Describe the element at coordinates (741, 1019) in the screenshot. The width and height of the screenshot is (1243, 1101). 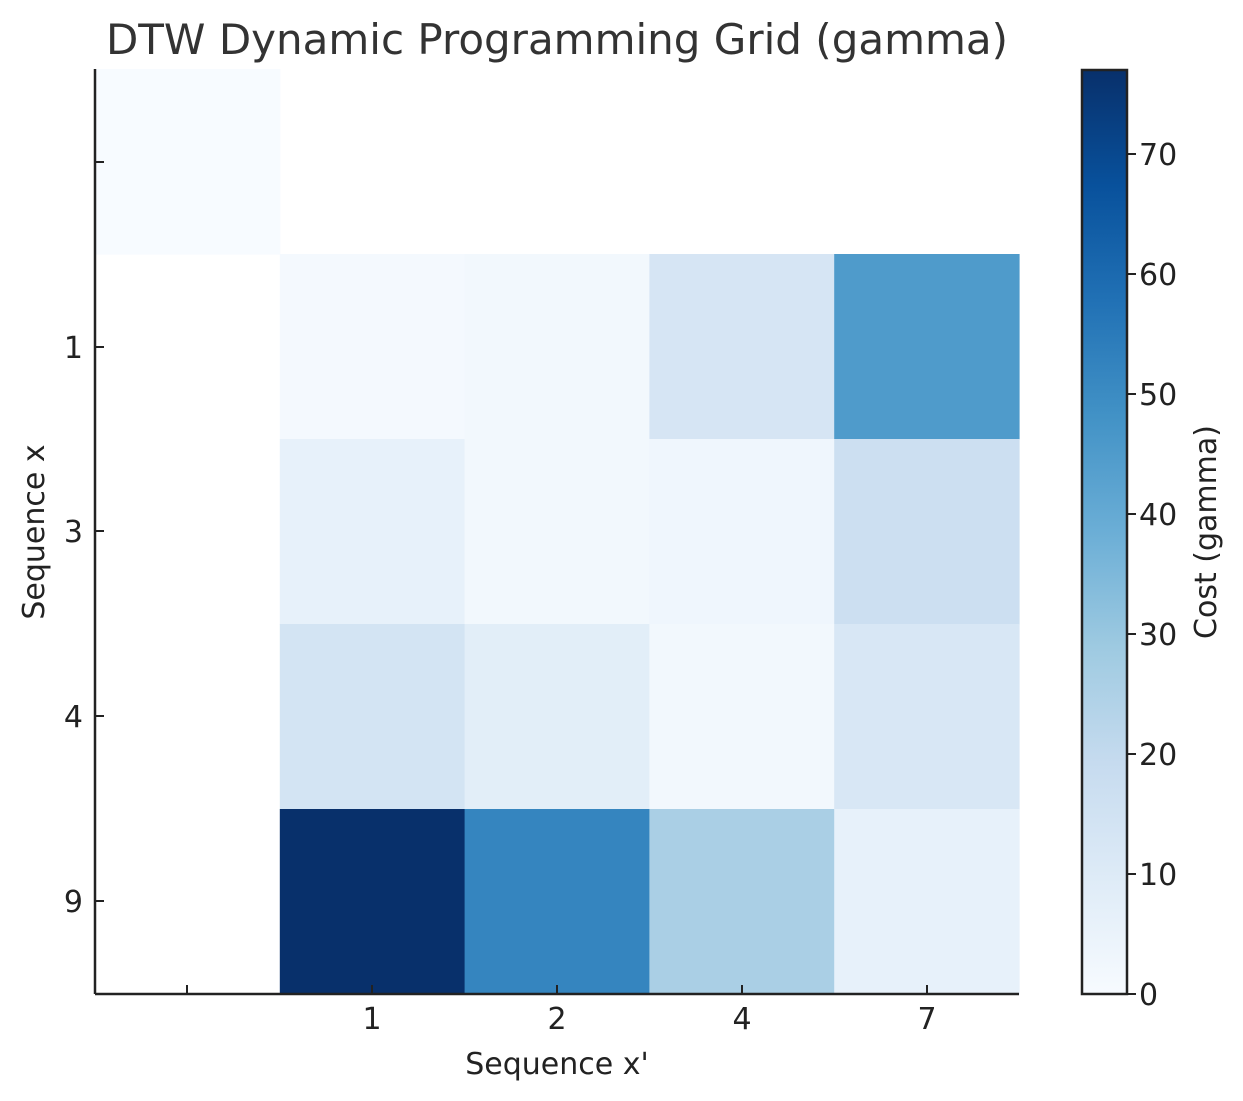
I see `x-tick-label: 4` at that location.